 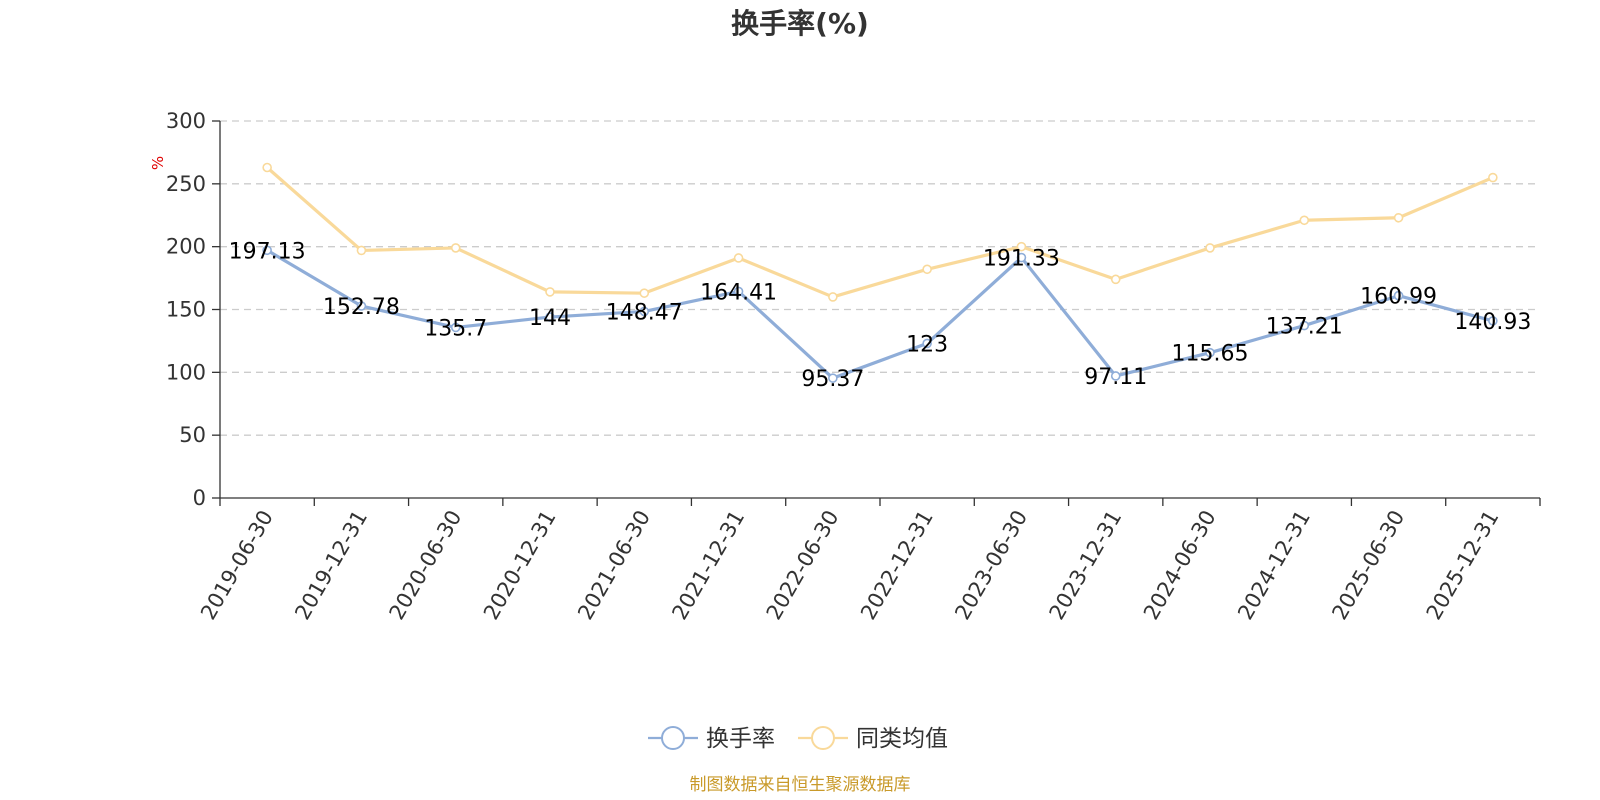 What do you see at coordinates (614, 565) in the screenshot?
I see `x-tick-label-4: 2021-06-30` at bounding box center [614, 565].